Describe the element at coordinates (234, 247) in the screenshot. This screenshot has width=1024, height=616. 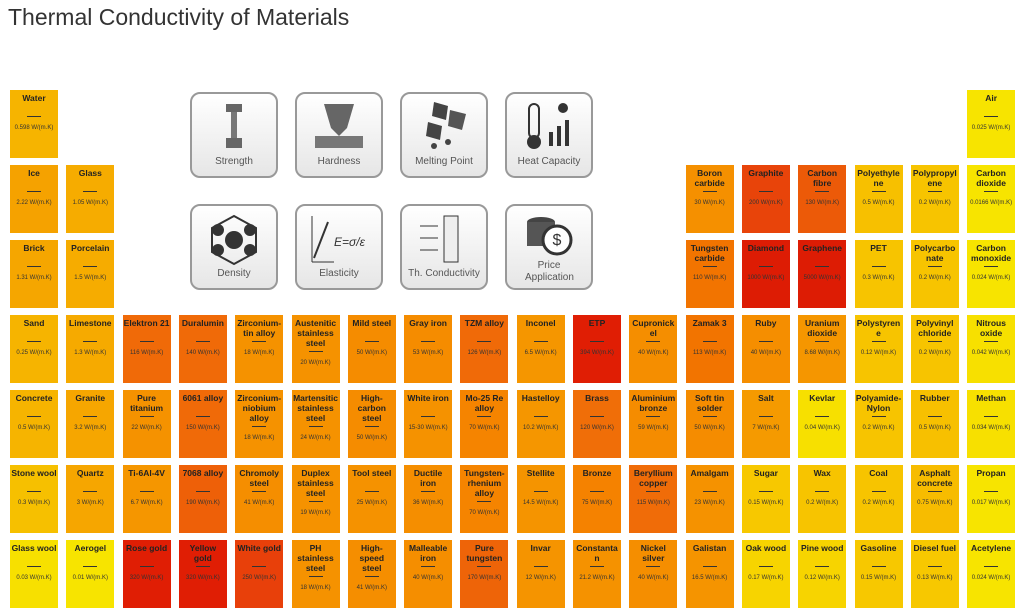
I see `density-button: Density` at that location.